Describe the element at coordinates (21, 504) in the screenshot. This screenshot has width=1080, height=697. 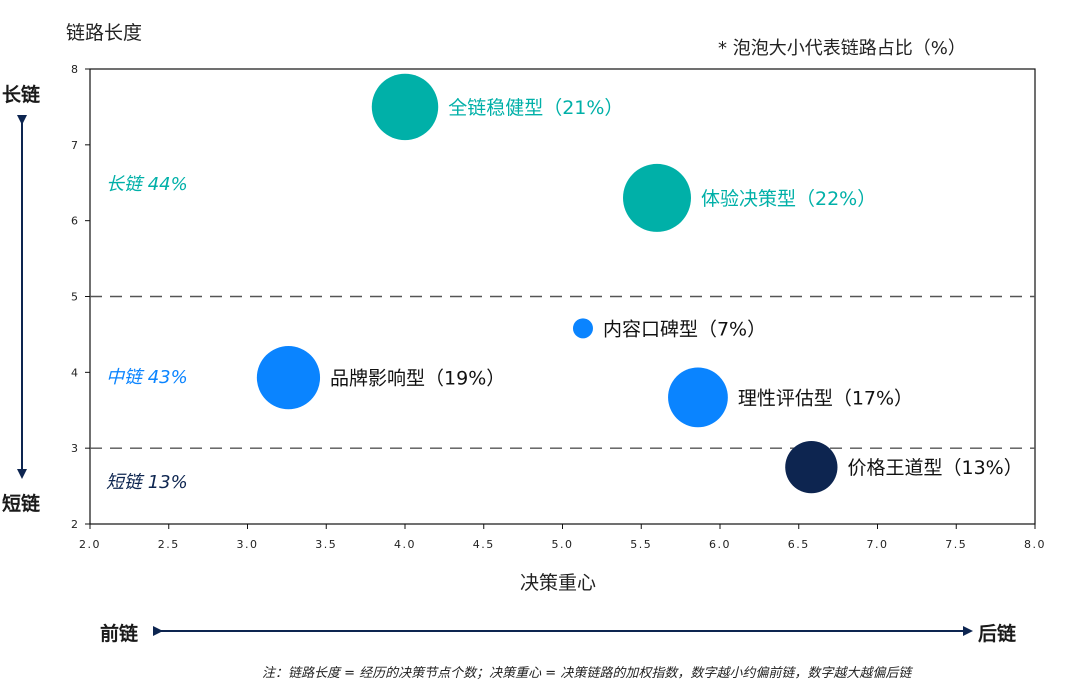
I see `short-chain-label: 短链` at that location.